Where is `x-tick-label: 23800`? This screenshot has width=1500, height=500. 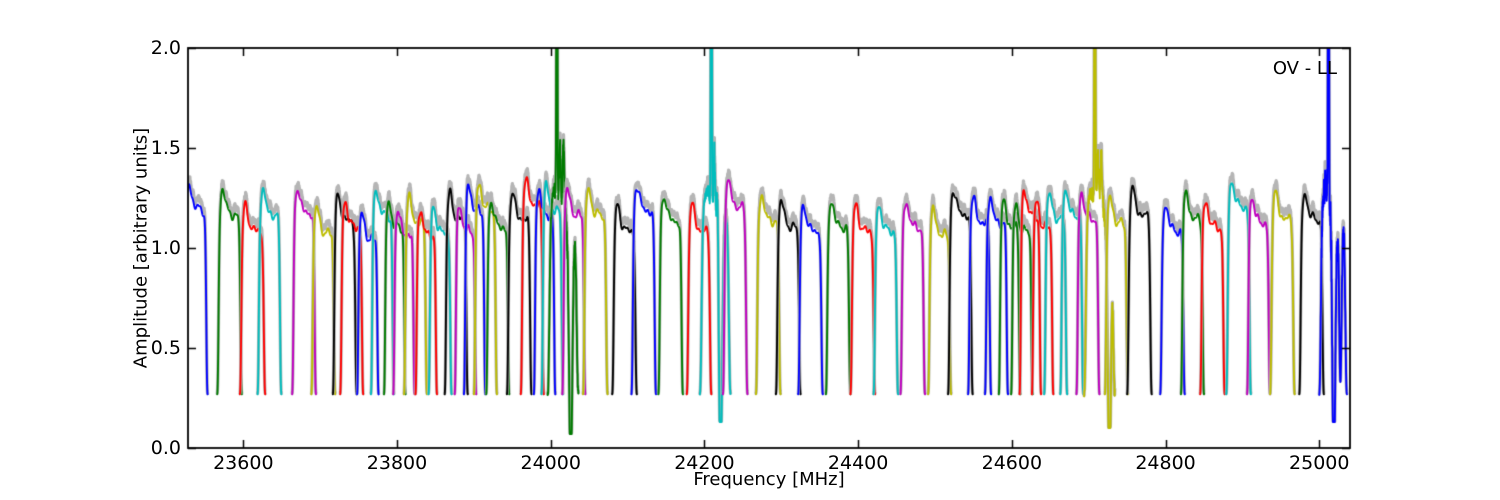
x-tick-label: 23800 is located at coordinates (397, 463).